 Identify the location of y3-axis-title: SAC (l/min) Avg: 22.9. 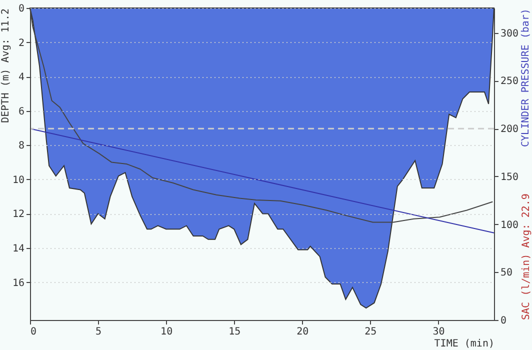
(526, 257).